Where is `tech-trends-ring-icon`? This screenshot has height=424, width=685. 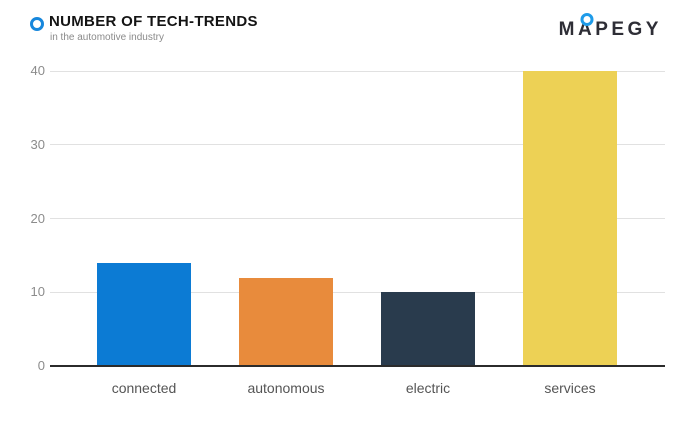 tech-trends-ring-icon is located at coordinates (37, 24).